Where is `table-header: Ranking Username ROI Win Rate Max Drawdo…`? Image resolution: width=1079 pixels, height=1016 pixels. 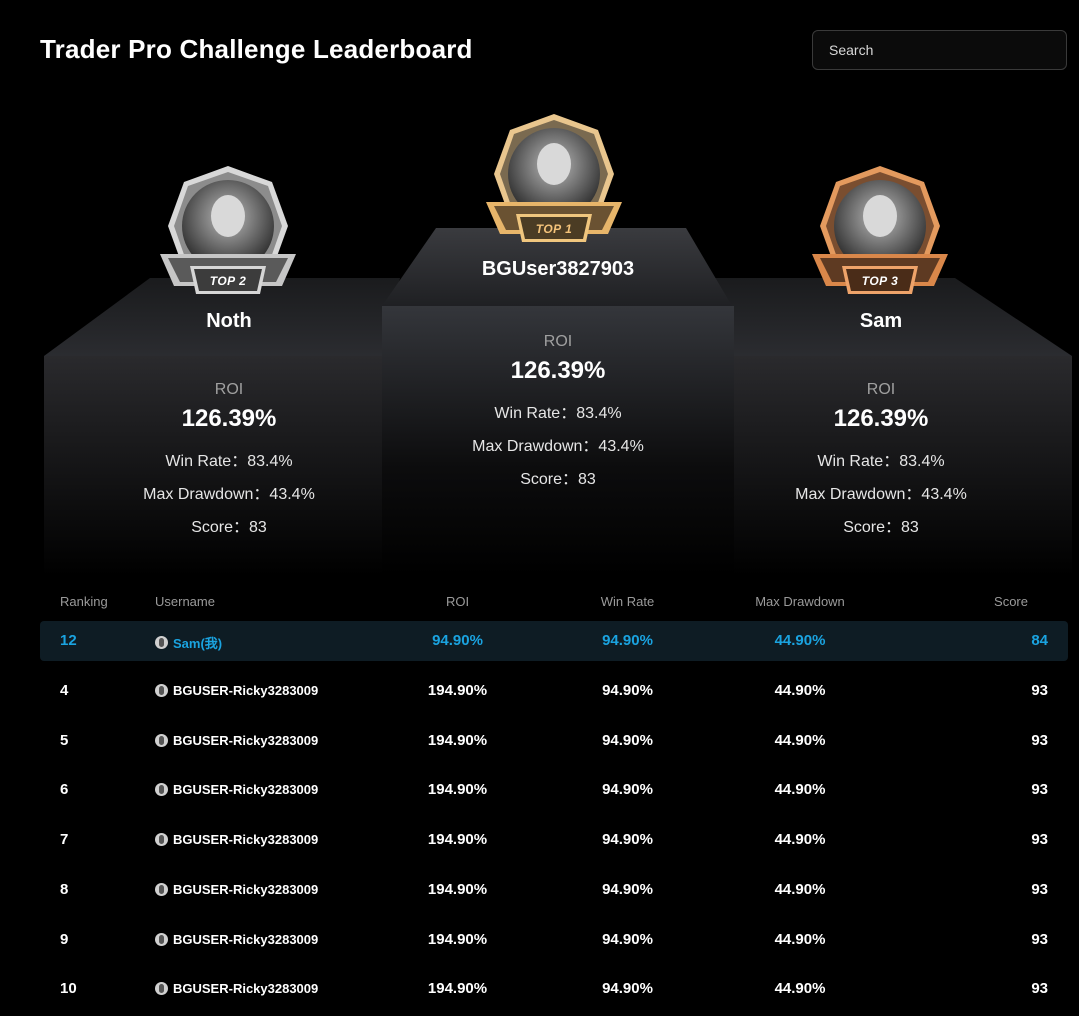 table-header: Ranking Username ROI Win Rate Max Drawdo… is located at coordinates (544, 603).